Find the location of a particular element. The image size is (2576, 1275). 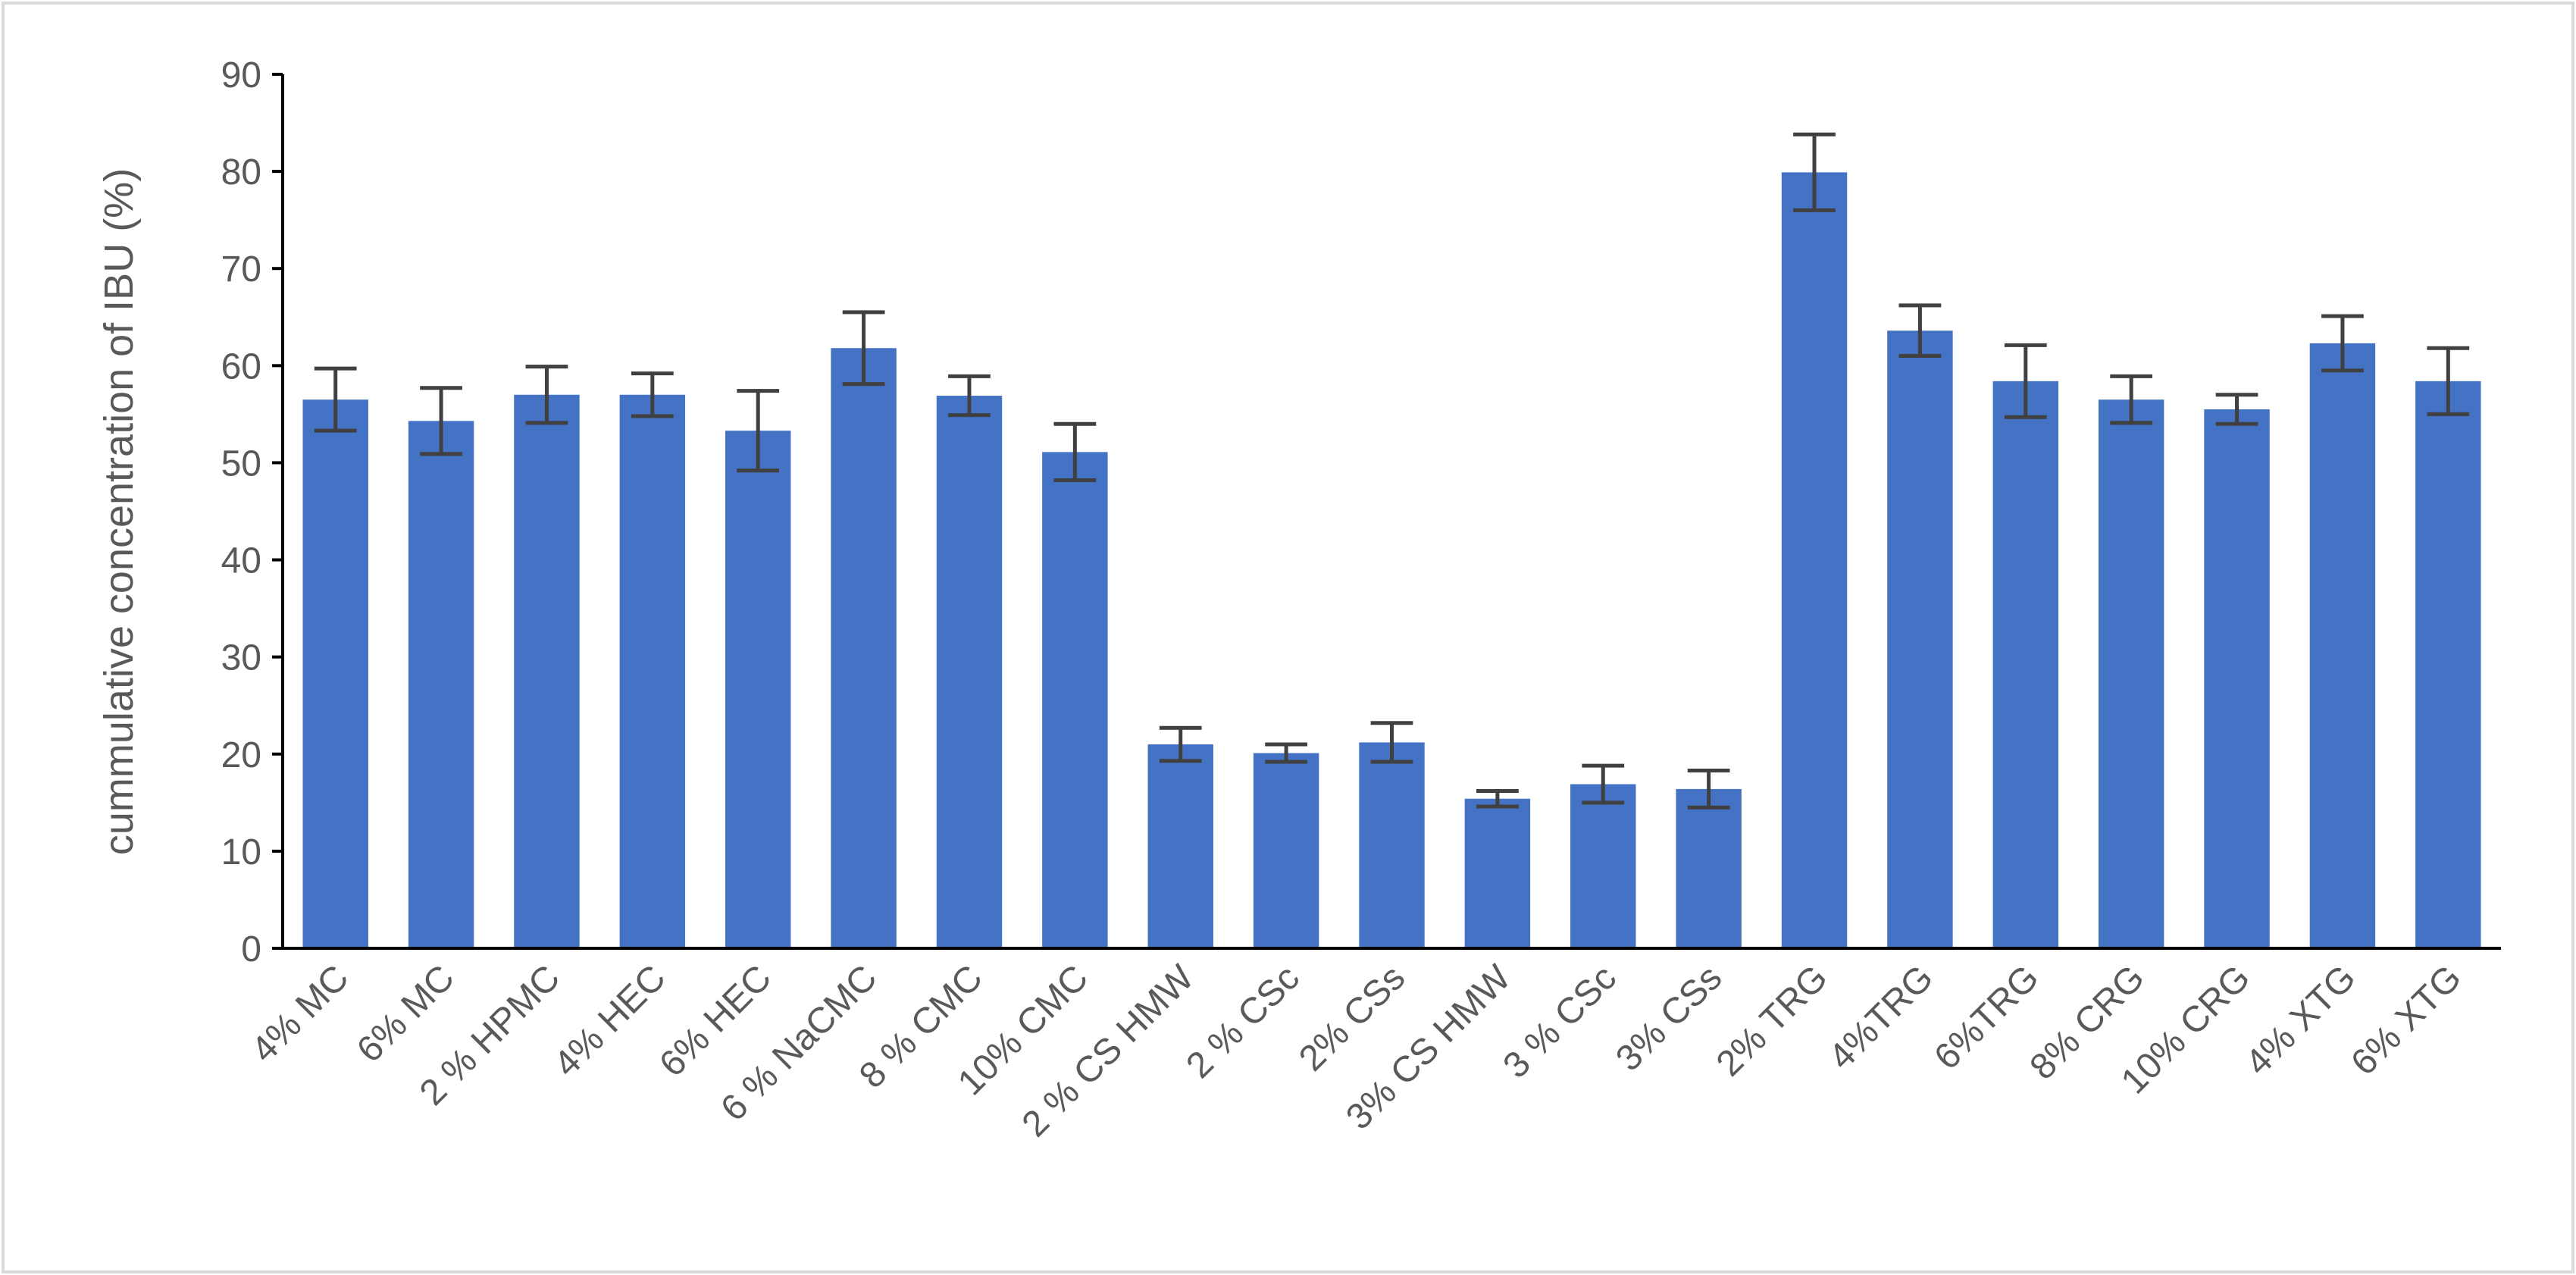

y-tick-label: 50 is located at coordinates (241, 464).